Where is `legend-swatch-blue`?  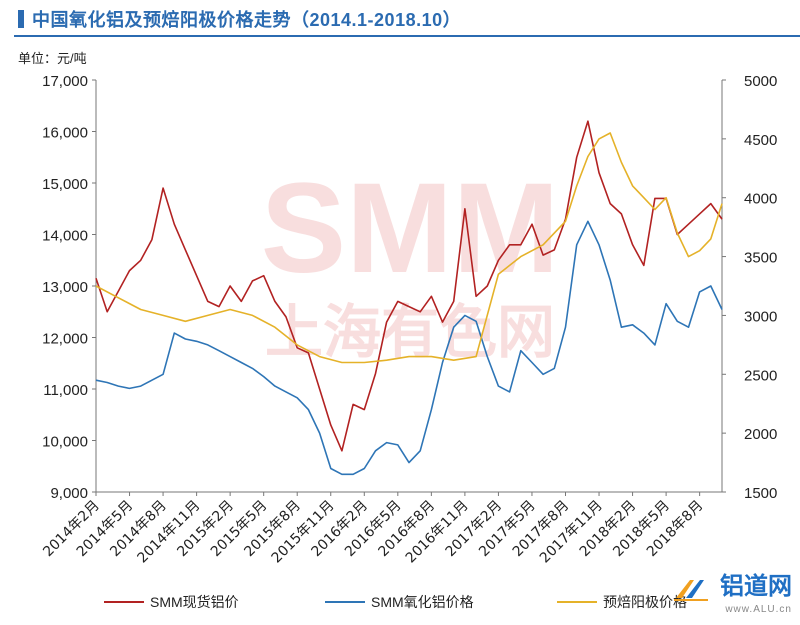 legend-swatch-blue is located at coordinates (345, 602).